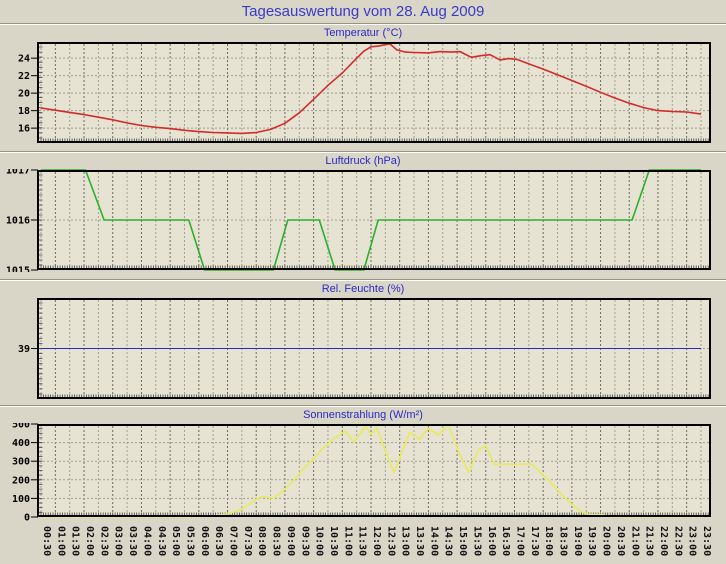 The height and width of the screenshot is (564, 726). Describe the element at coordinates (21, 427) in the screenshot. I see `y-tick-label: 500` at that location.